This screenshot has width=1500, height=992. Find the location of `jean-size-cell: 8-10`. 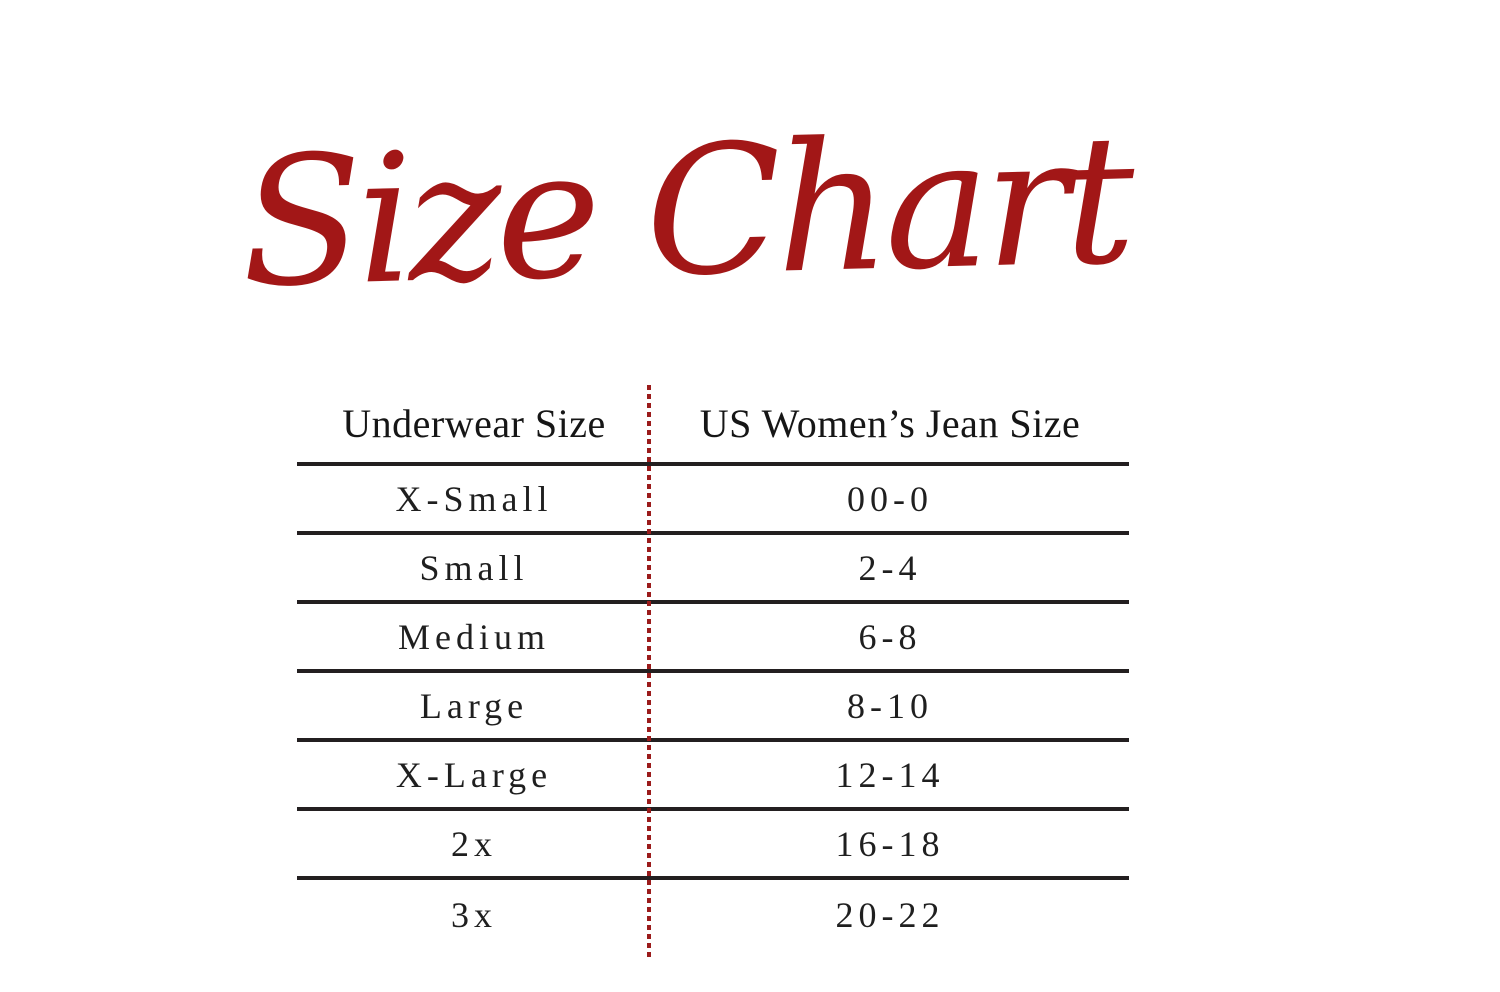

jean-size-cell: 8-10 is located at coordinates (890, 705).